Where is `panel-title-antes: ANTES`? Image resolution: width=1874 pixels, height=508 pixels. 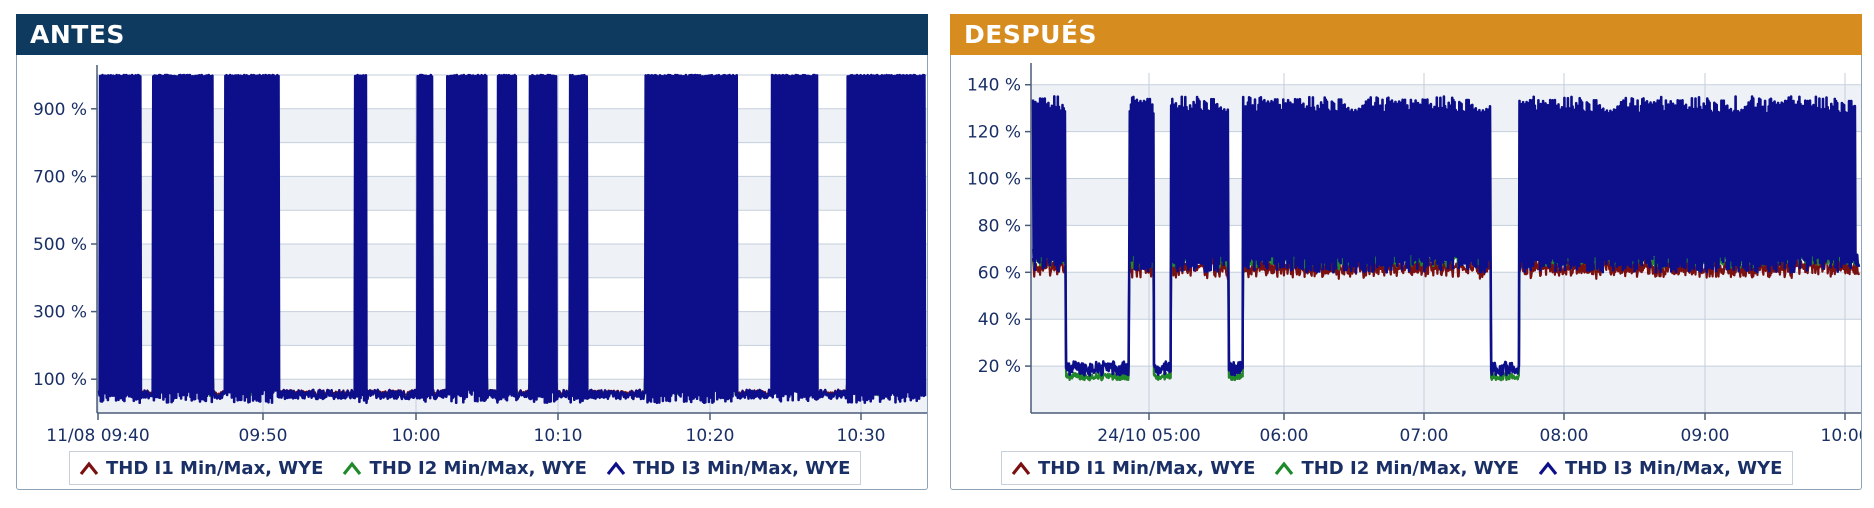
panel-title-antes: ANTES is located at coordinates (472, 34).